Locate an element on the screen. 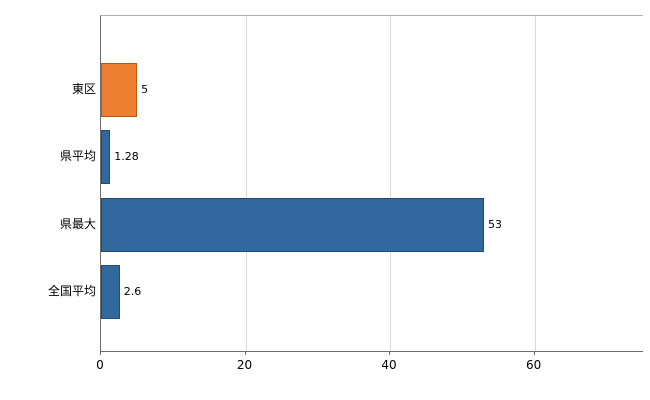 The height and width of the screenshot is (400, 650). bar-value-label: 2.6 is located at coordinates (132, 292).